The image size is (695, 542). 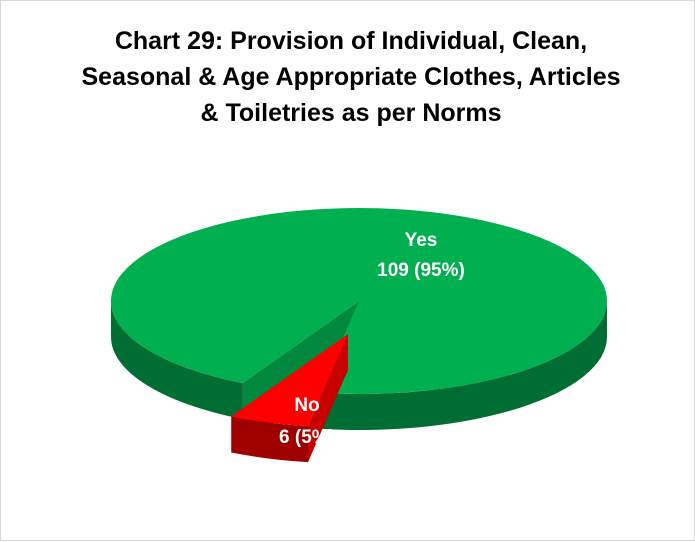 I want to click on slice-value-label: 109 (95%), so click(x=421, y=270).